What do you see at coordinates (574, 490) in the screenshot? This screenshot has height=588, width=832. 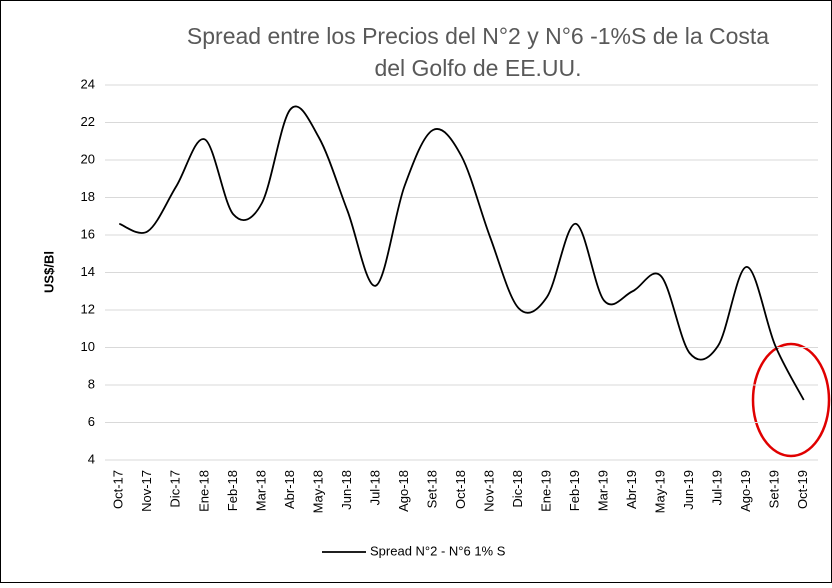 I see `x-tick-label: Feb-19` at bounding box center [574, 490].